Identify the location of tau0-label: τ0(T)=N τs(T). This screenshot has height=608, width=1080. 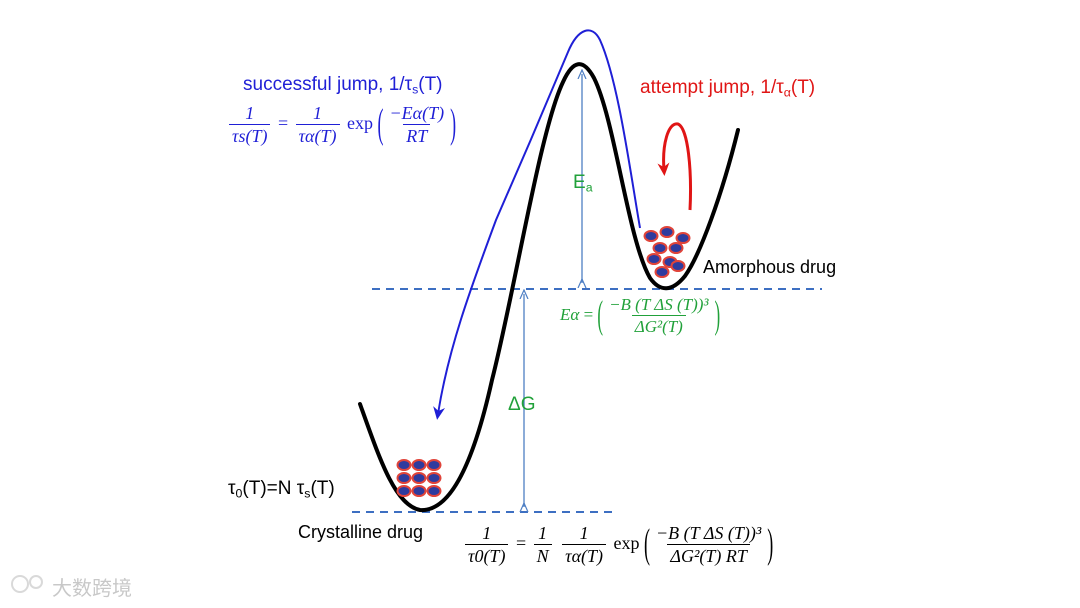
(281, 489).